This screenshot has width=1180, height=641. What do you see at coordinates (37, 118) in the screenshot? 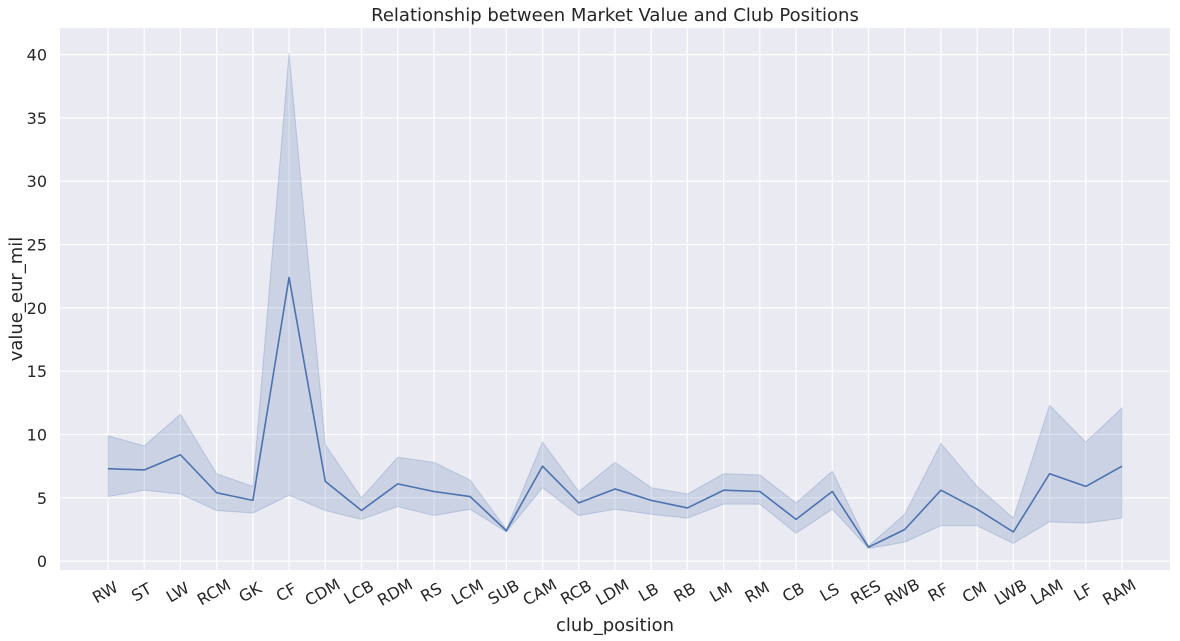
I see `y-tick-label-35: 35` at bounding box center [37, 118].